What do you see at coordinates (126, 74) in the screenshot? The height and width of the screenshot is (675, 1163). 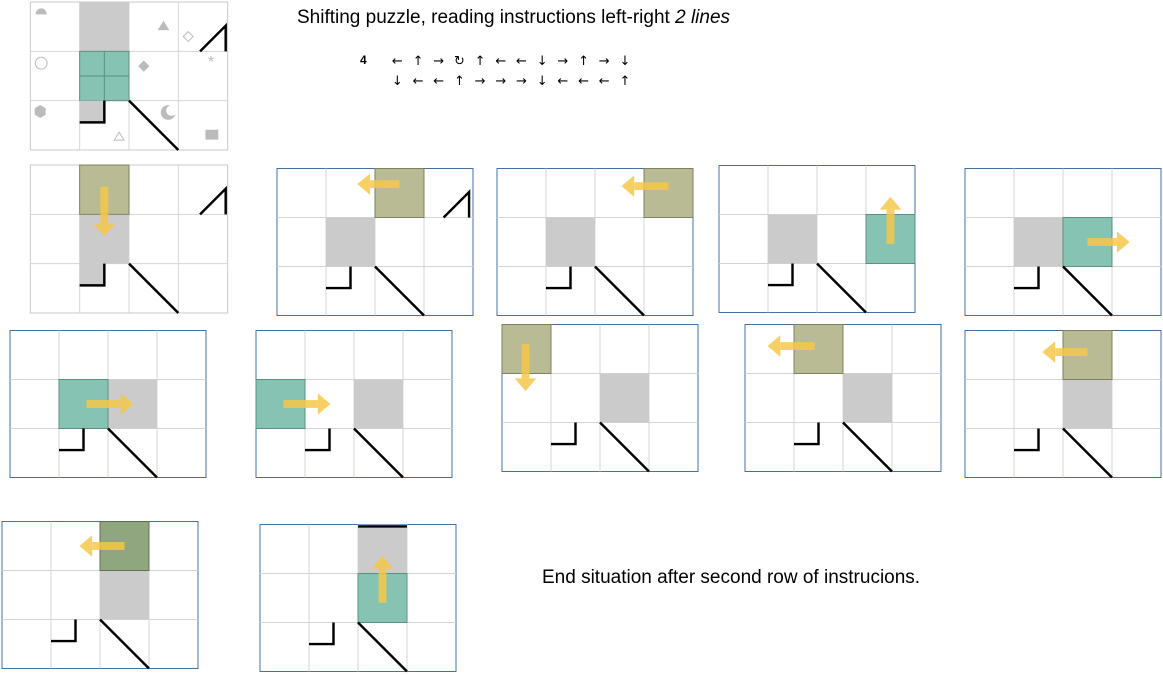 I see `symbol-icons: *` at bounding box center [126, 74].